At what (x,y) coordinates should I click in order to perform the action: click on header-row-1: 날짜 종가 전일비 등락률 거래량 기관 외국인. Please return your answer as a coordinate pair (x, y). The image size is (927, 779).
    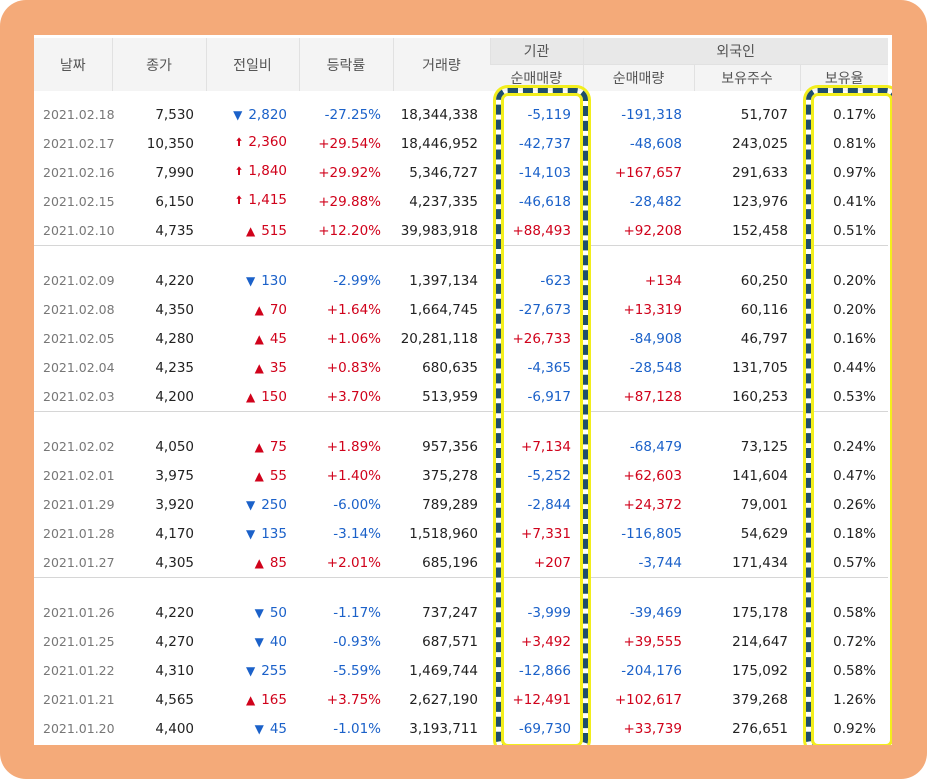
    Looking at the image, I should click on (461, 64).